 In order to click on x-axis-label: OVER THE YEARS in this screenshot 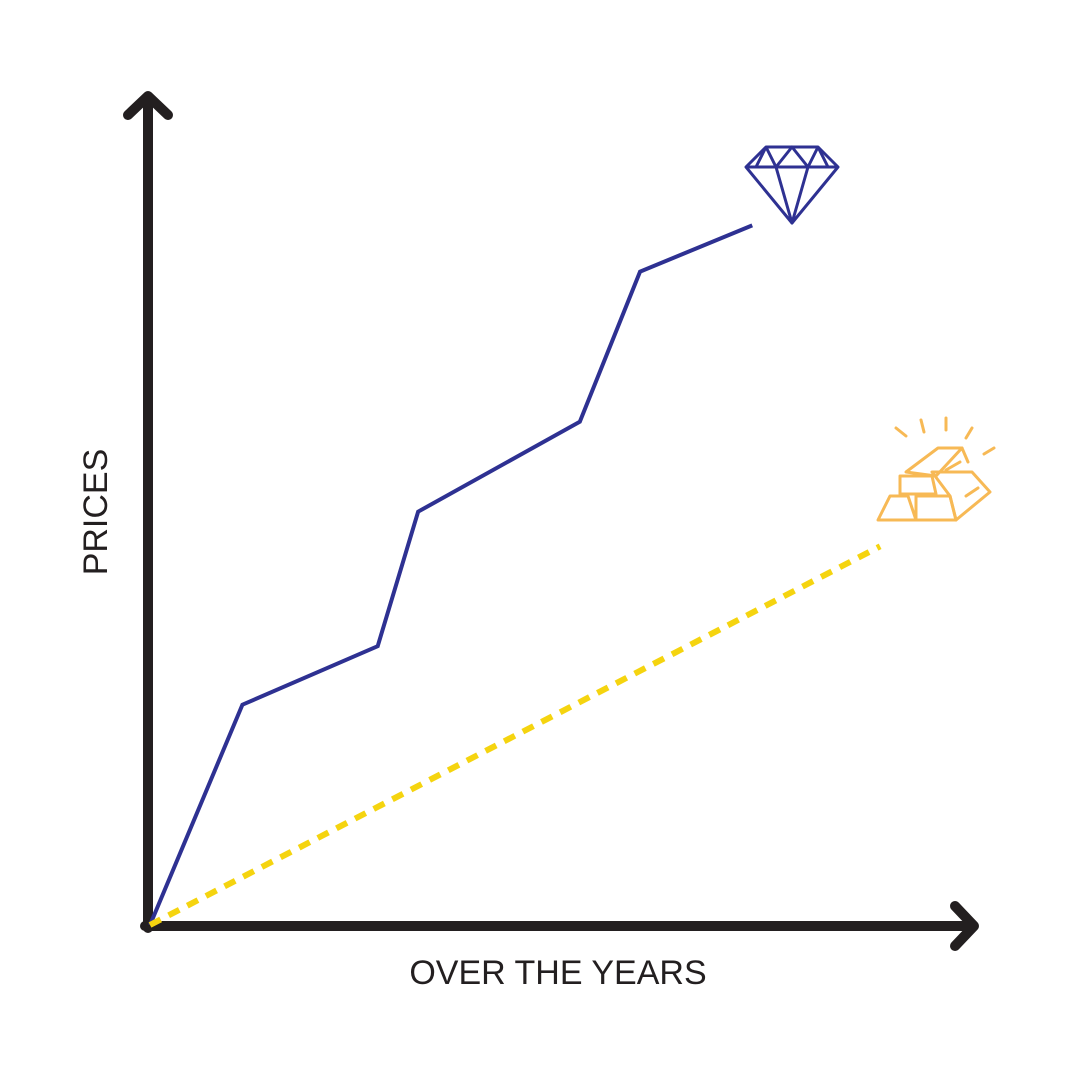, I will do `click(557, 973)`.